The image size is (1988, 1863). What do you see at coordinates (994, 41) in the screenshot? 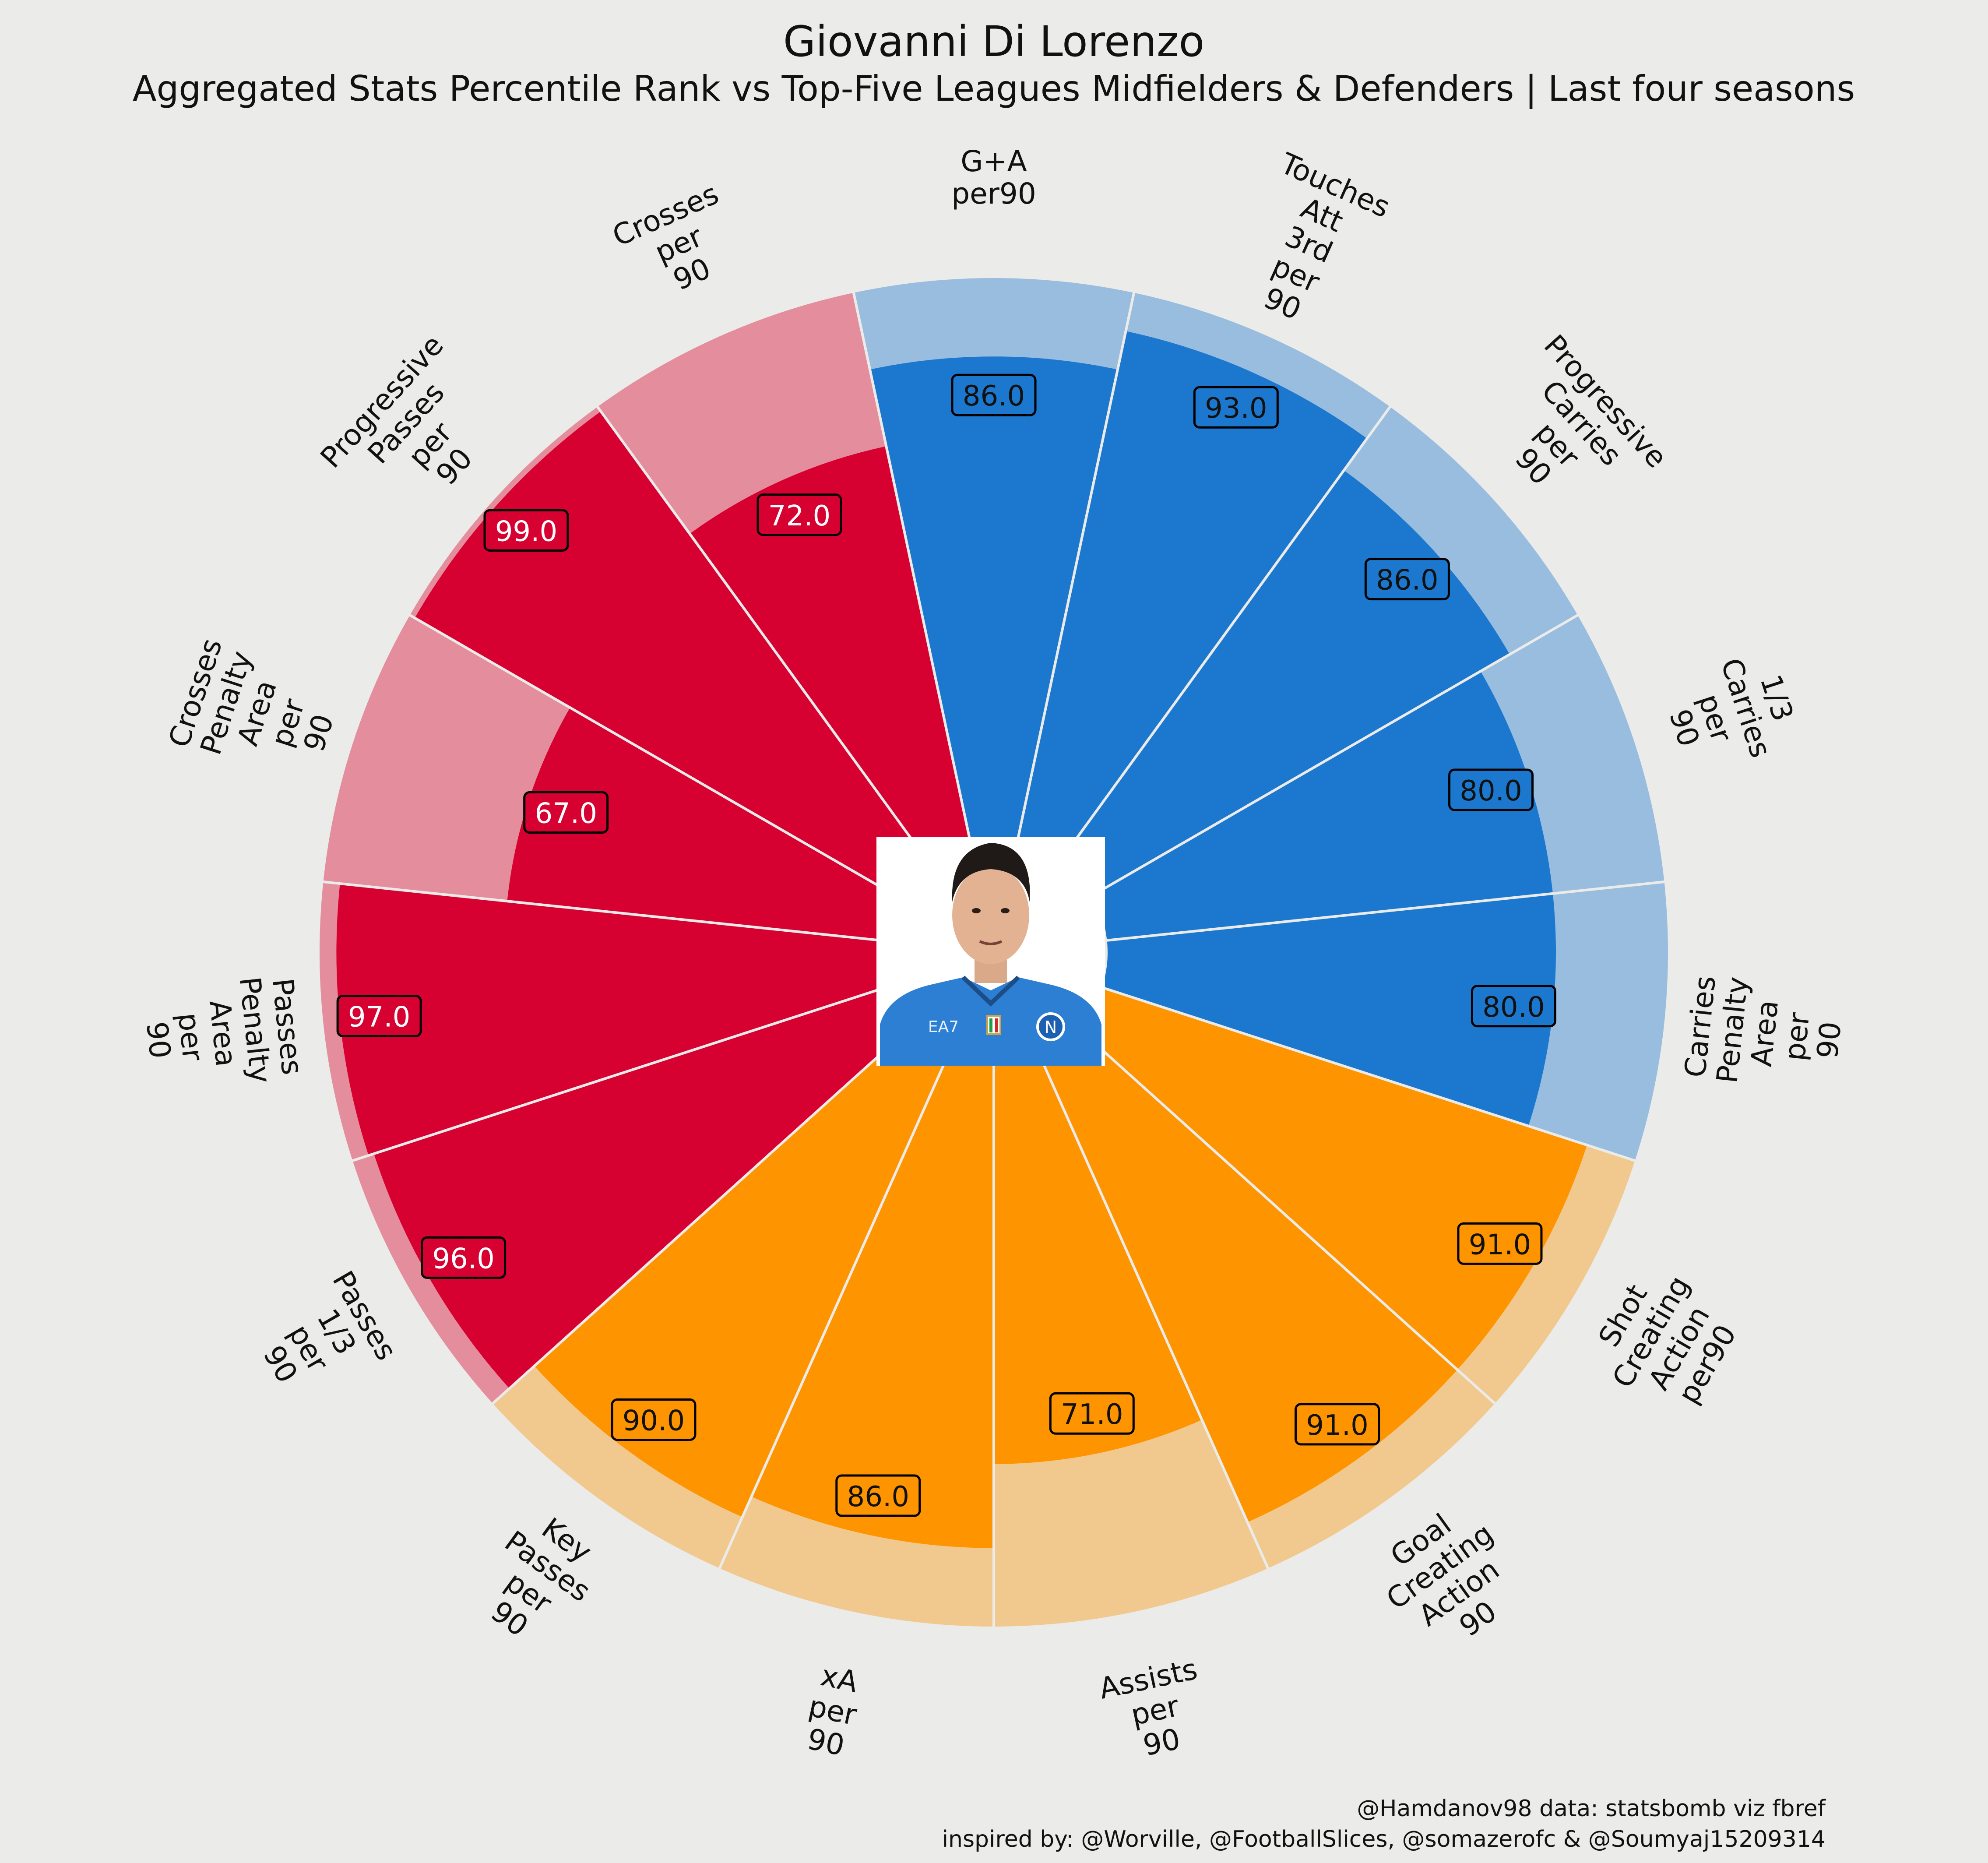
I see `chart-title: Giovanni Di Lorenzo` at bounding box center [994, 41].